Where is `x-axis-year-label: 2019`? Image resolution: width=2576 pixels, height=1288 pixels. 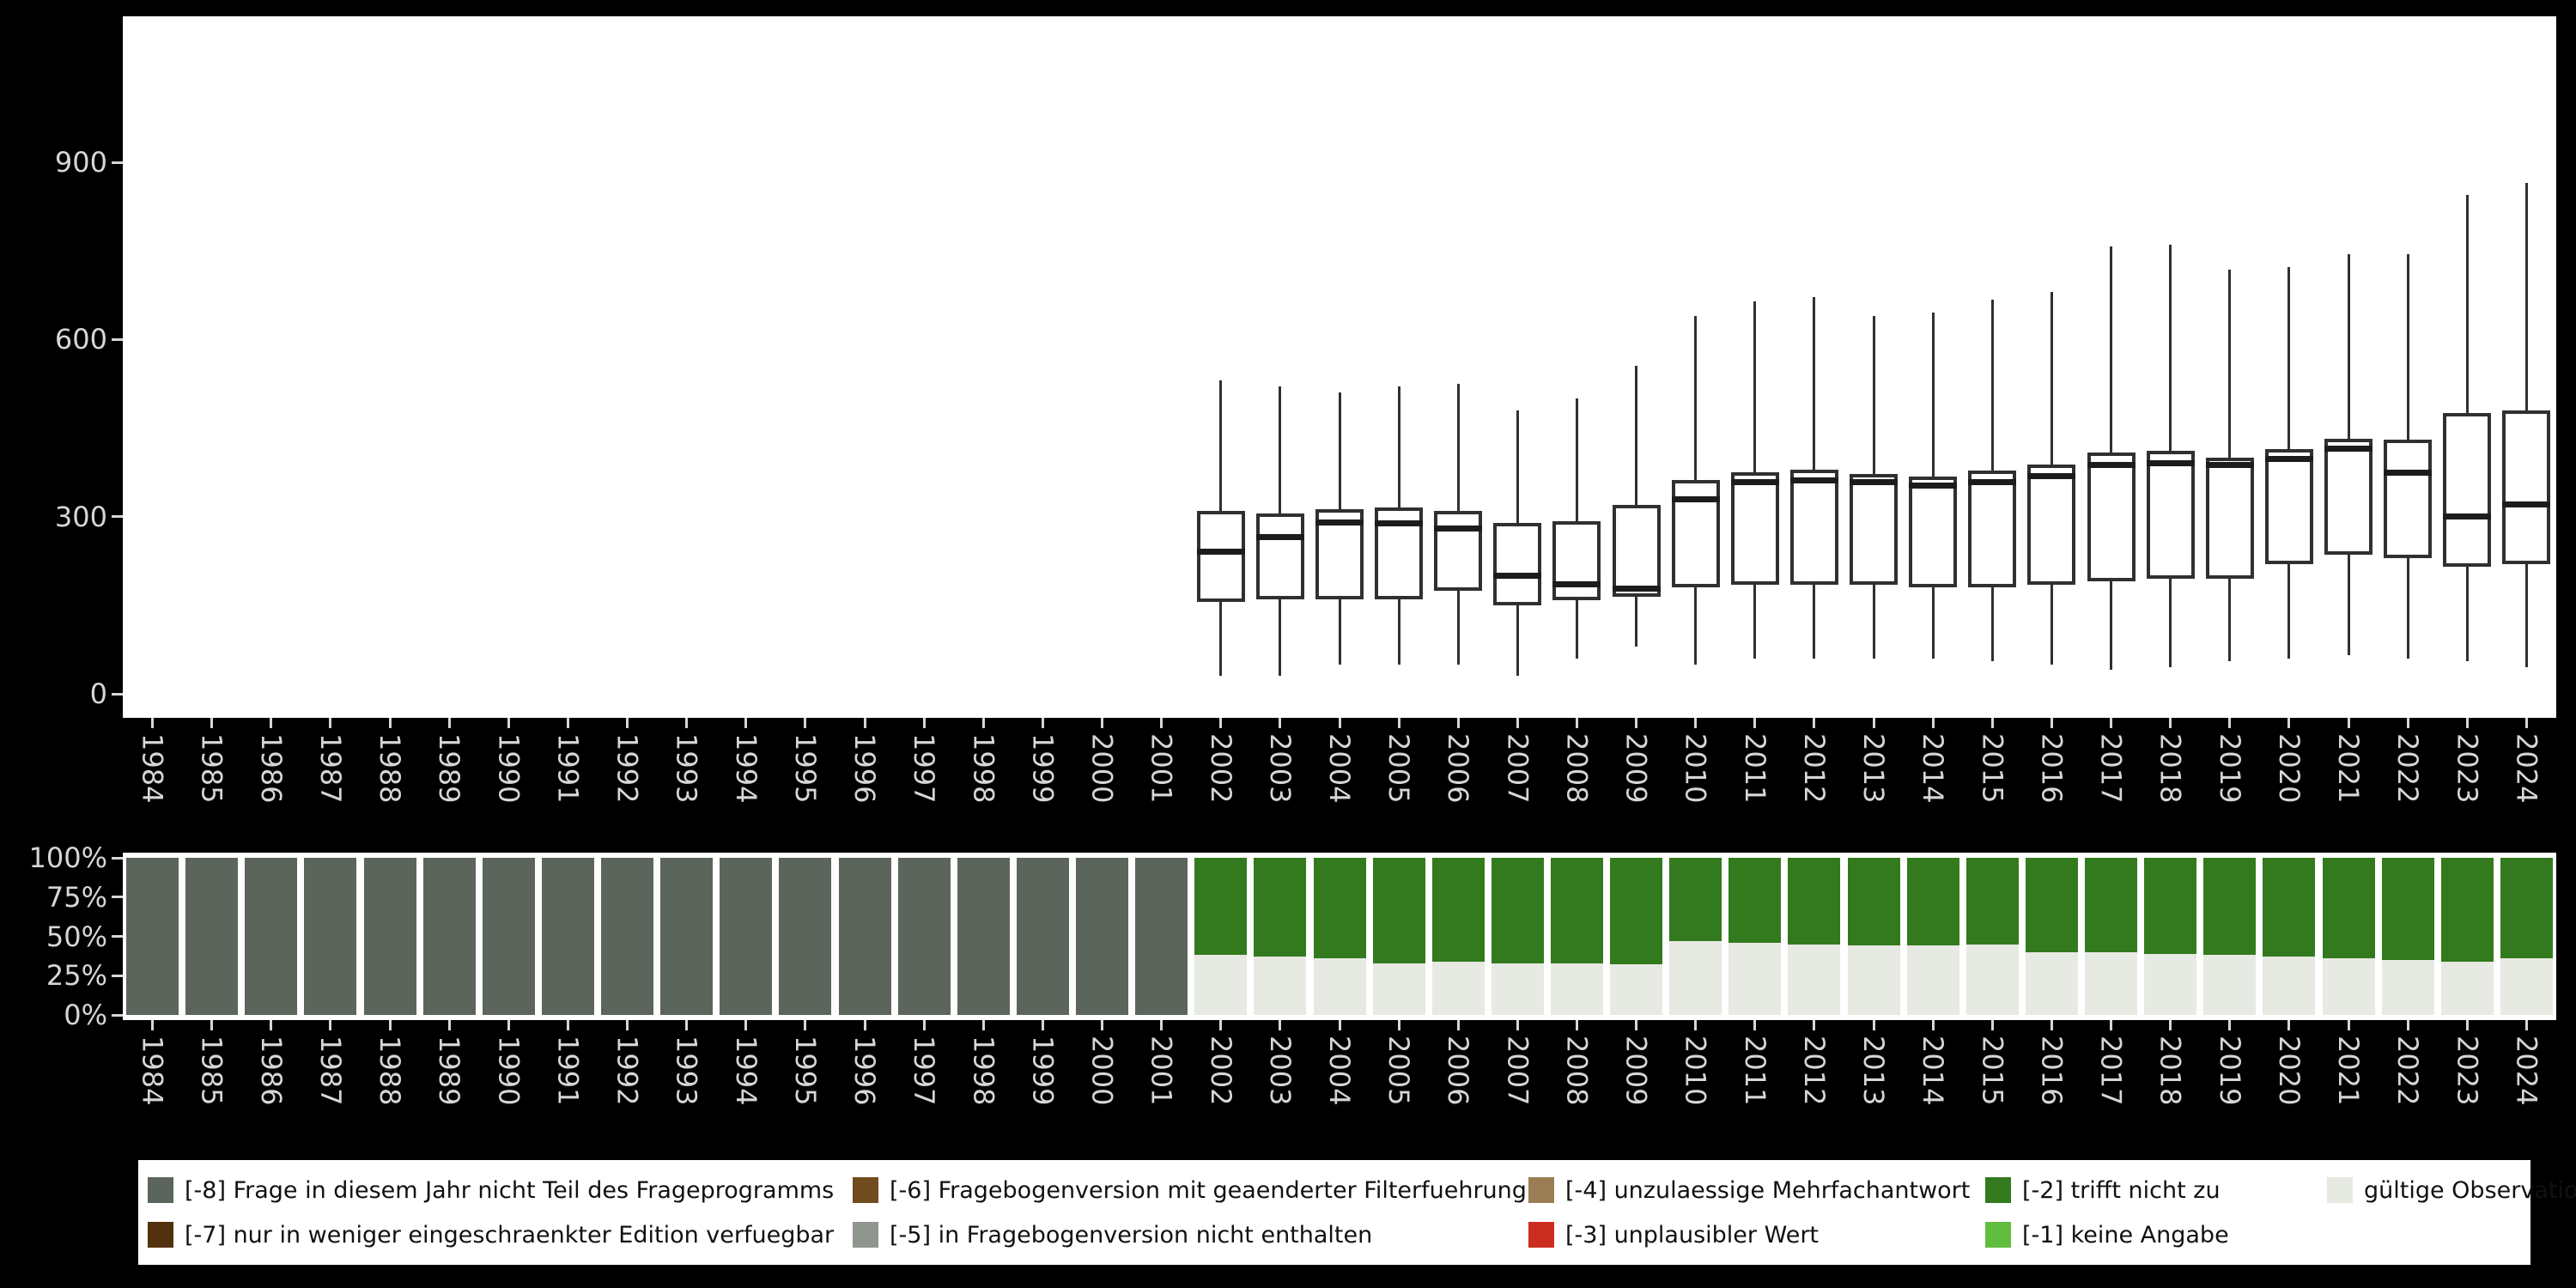
x-axis-year-label: 2019 is located at coordinates (2229, 1071).